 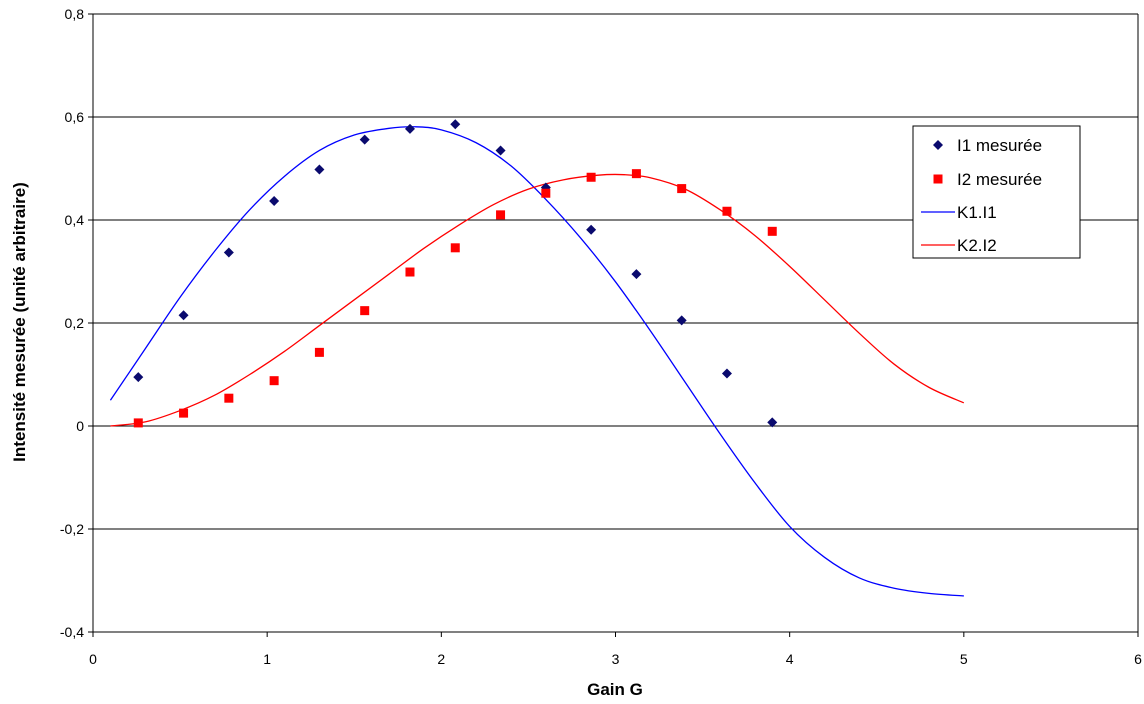 I want to click on x-tick-label: 4, so click(x=790, y=659).